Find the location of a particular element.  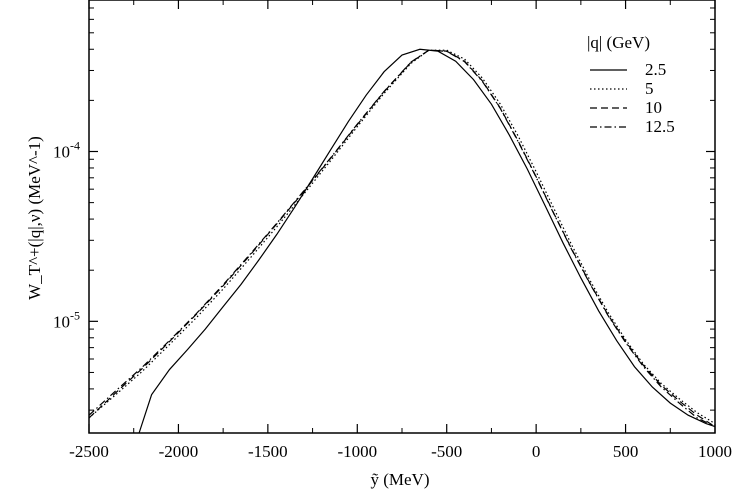

y-axis-title: W_T^+(|q|,ν) (MeV^-1) is located at coordinates (34, 218).